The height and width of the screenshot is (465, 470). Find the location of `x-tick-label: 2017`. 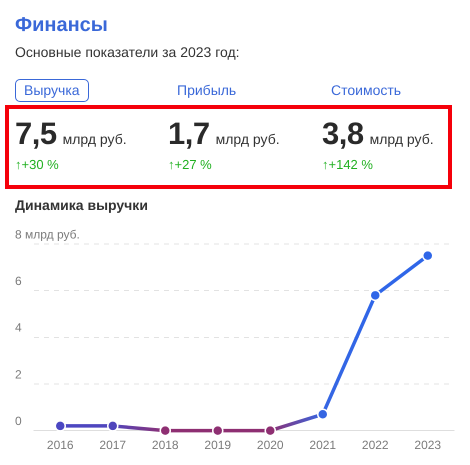

x-tick-label: 2017 is located at coordinates (112, 445).